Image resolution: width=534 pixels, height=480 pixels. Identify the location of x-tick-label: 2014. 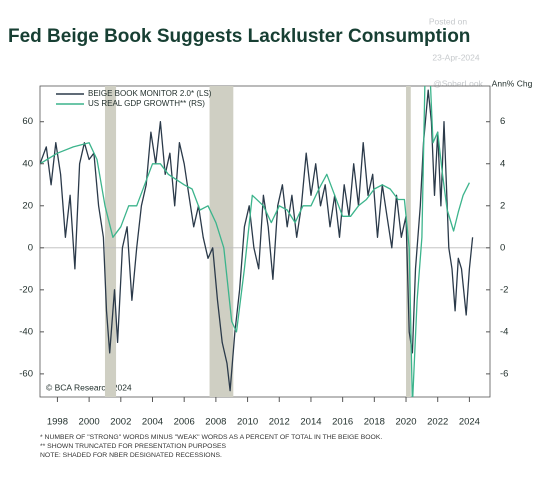
(310, 422).